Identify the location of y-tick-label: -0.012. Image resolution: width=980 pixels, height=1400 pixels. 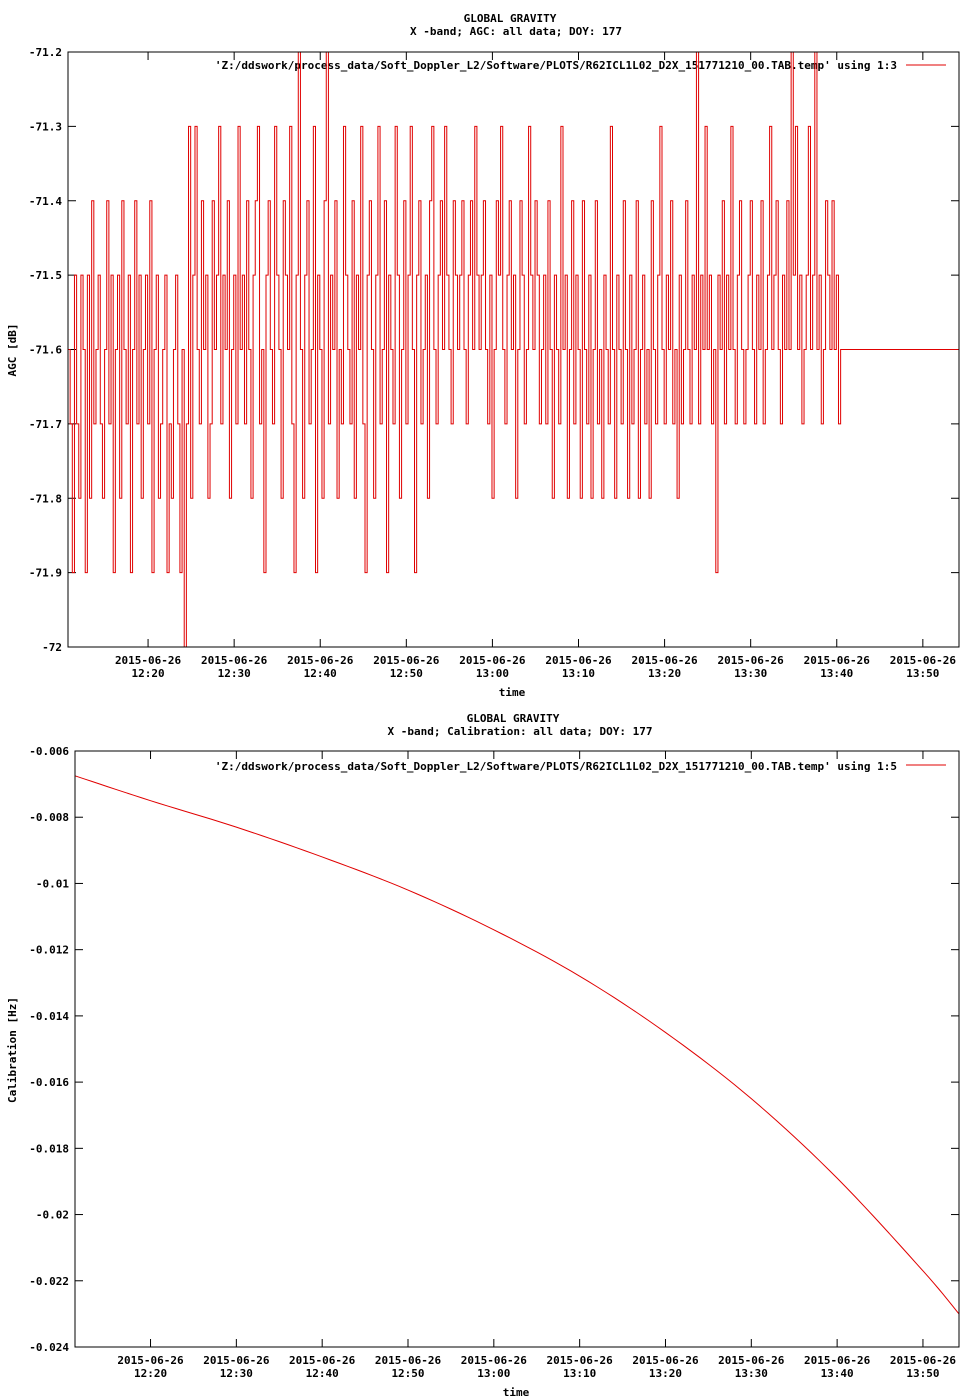
(49, 950).